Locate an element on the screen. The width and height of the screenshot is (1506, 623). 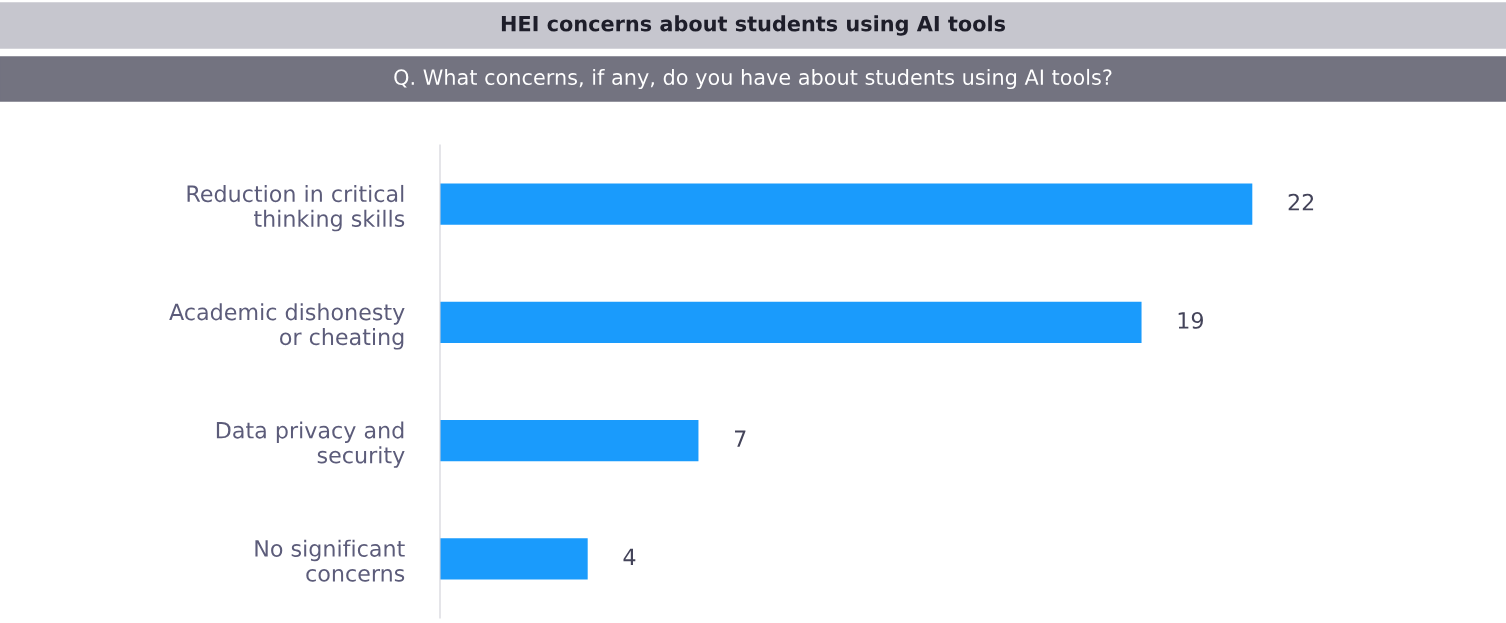
y-tick-label: Data privacy and security is located at coordinates (310, 444).